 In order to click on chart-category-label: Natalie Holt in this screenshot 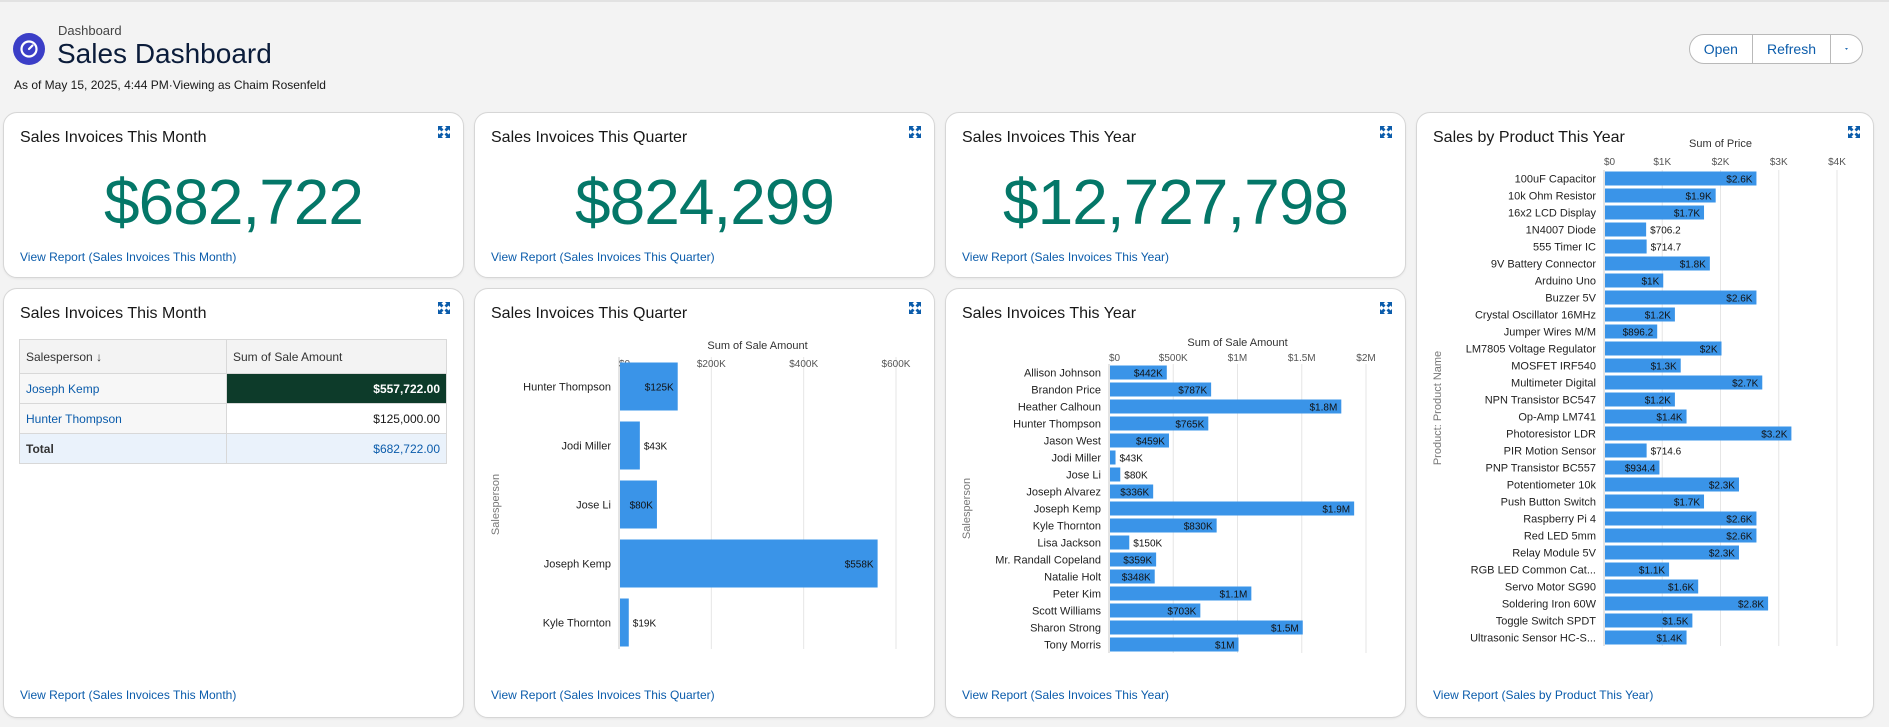, I will do `click(1072, 578)`.